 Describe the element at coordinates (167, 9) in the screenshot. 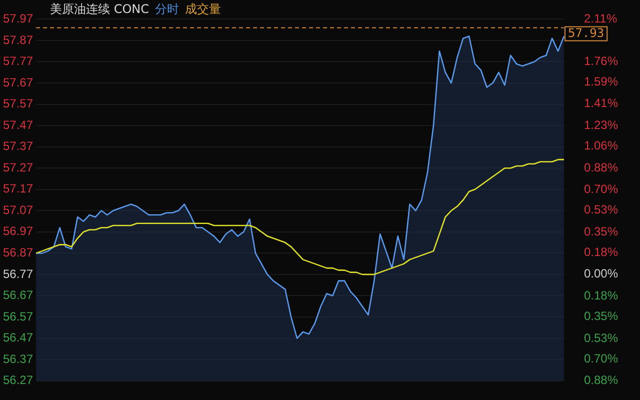

I see `text: 分时` at that location.